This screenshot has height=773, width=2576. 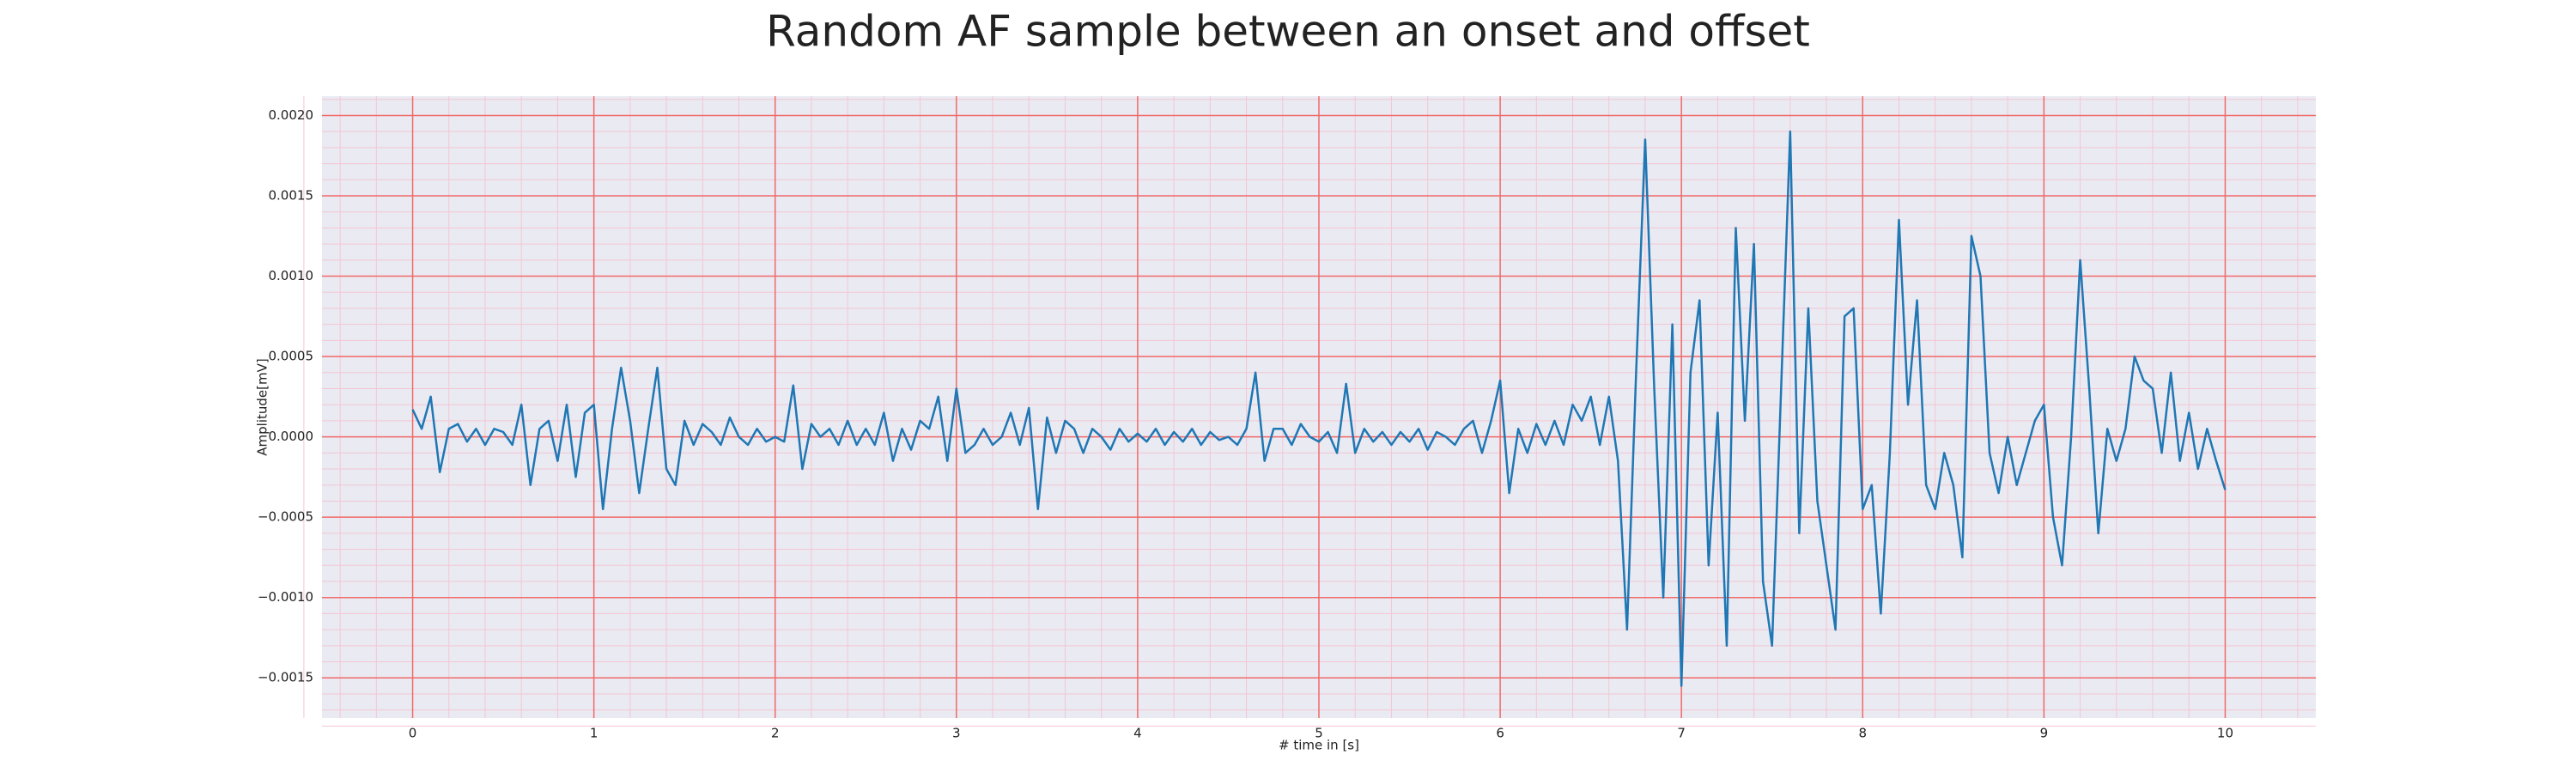 I want to click on y-tick-label: 0.0000, so click(x=291, y=436).